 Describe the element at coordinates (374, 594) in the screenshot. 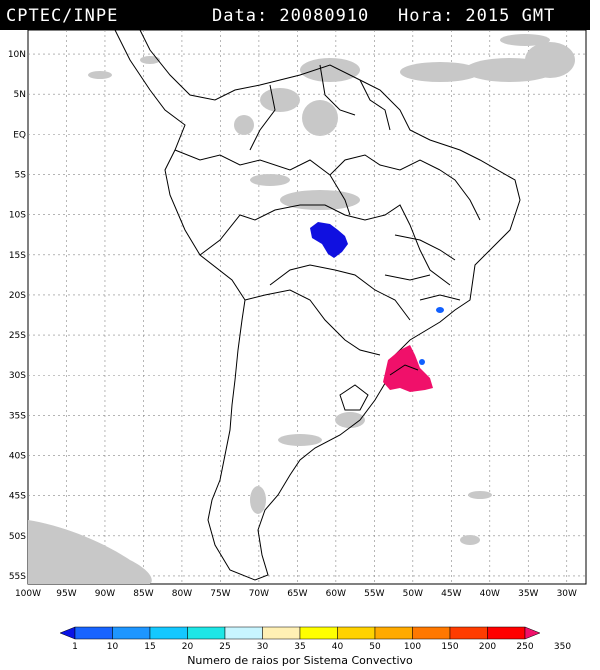

I see `longitude-label: 55W` at that location.